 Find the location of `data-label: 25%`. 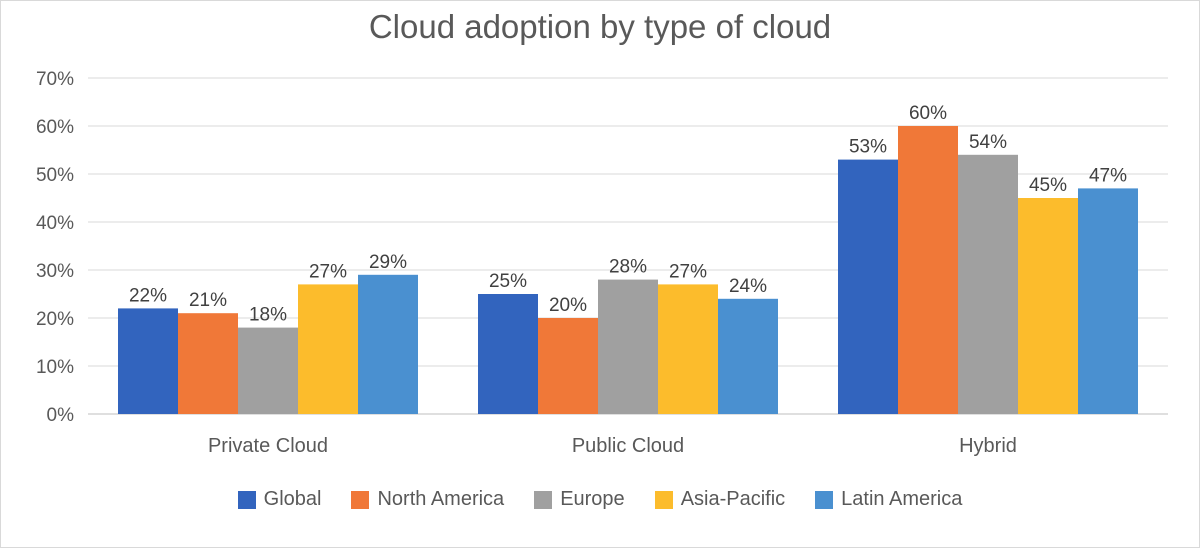

data-label: 25% is located at coordinates (508, 281).